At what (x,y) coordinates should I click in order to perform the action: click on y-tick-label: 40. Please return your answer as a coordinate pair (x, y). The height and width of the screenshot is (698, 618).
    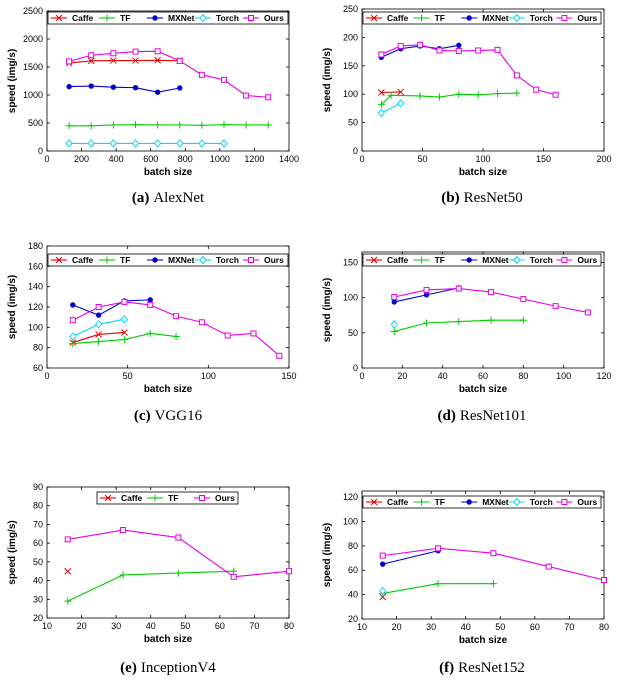
    Looking at the image, I should click on (38, 581).